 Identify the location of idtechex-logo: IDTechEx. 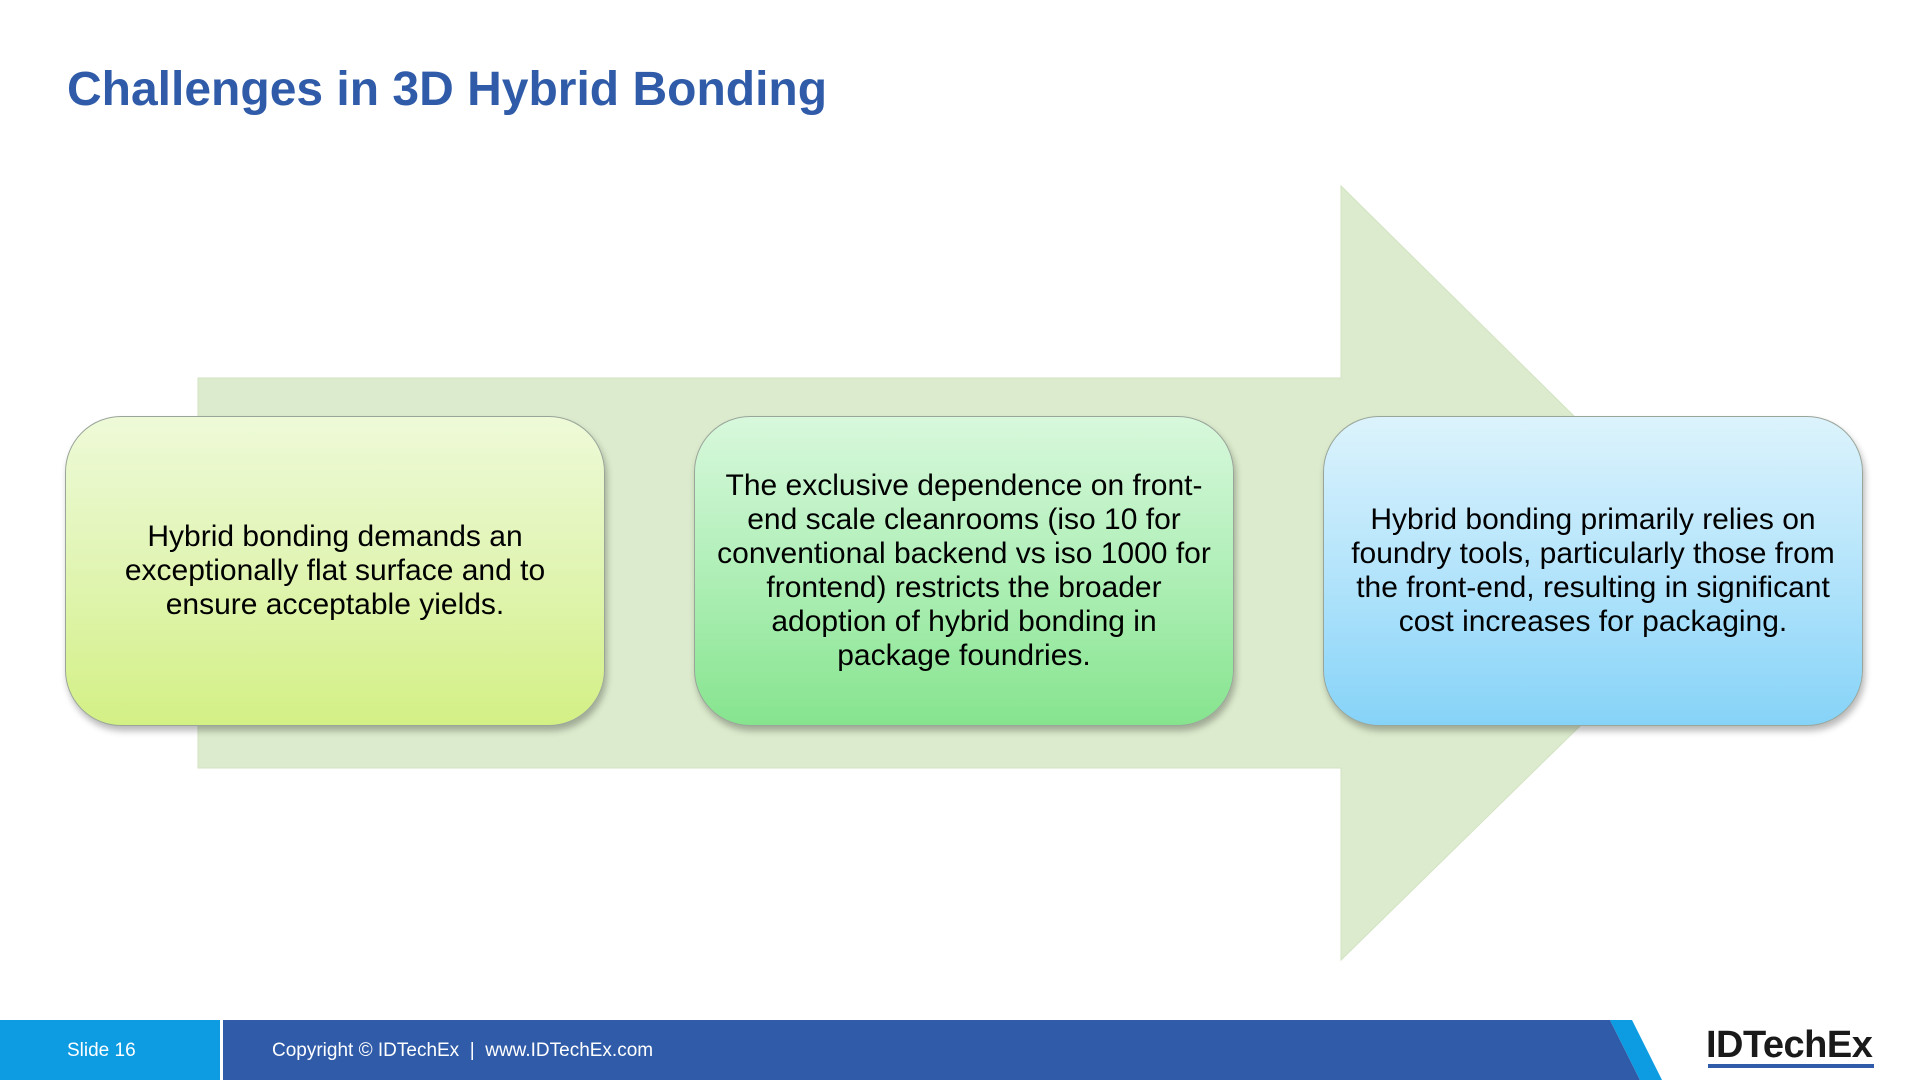
(1789, 1045).